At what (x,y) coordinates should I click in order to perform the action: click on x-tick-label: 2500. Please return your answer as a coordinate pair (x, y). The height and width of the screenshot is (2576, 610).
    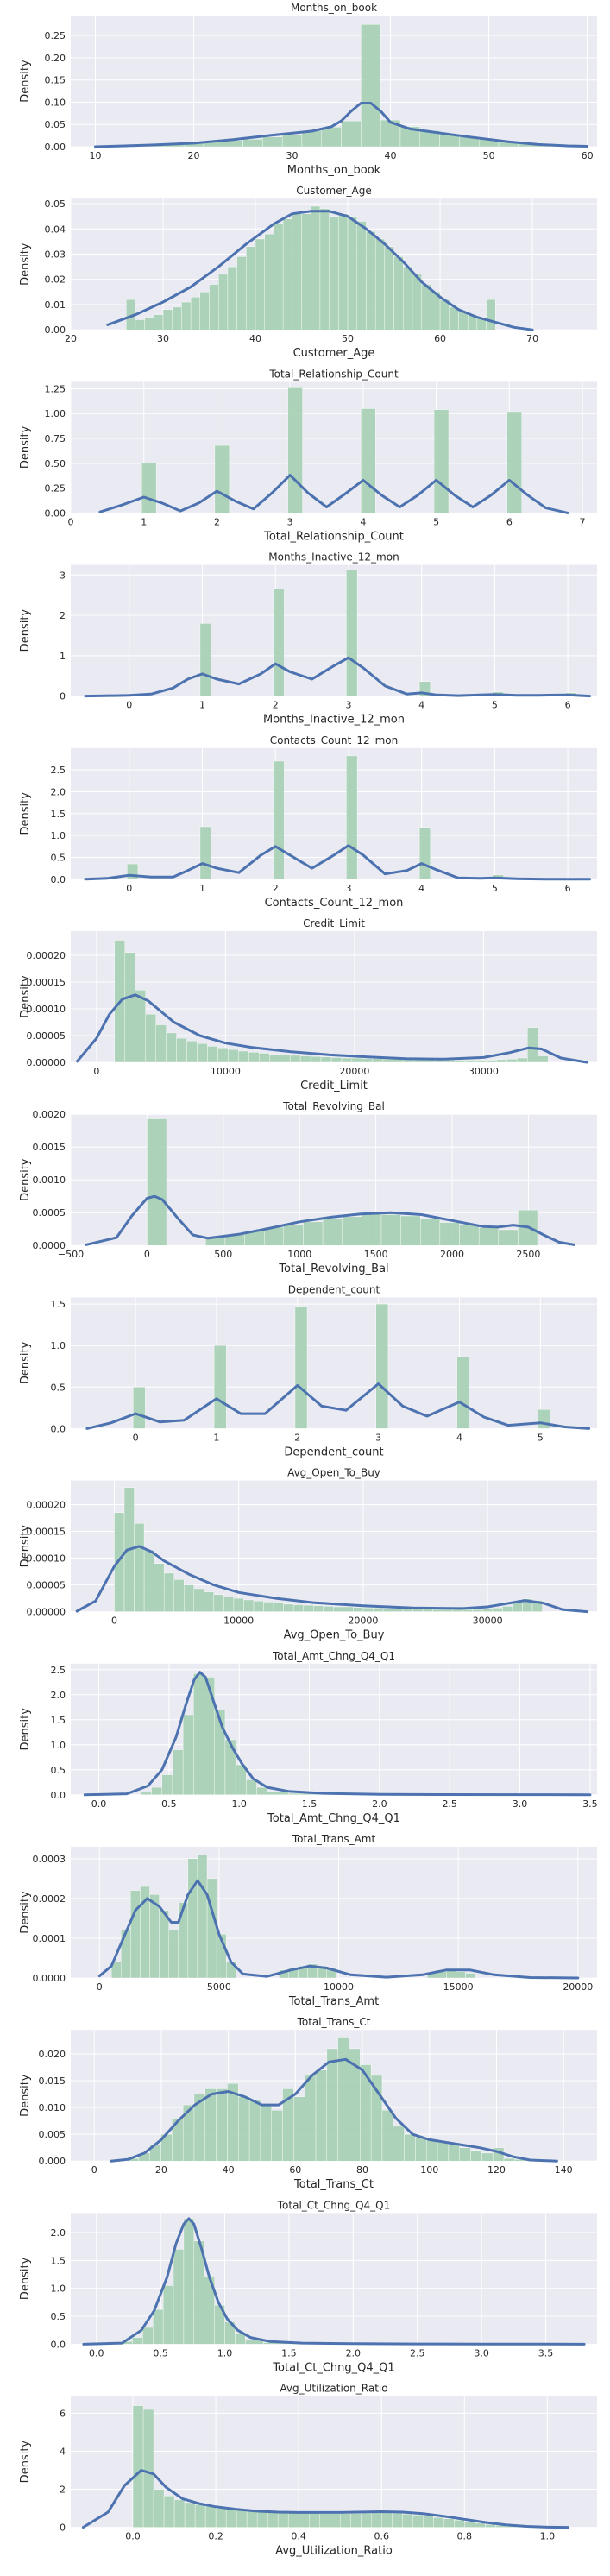
    Looking at the image, I should click on (528, 1255).